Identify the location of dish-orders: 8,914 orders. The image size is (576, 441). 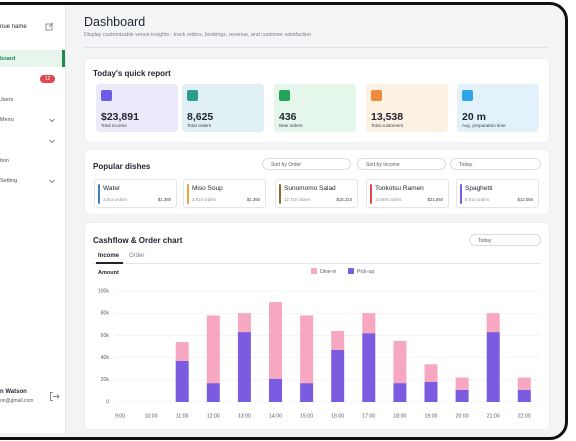
(477, 199).